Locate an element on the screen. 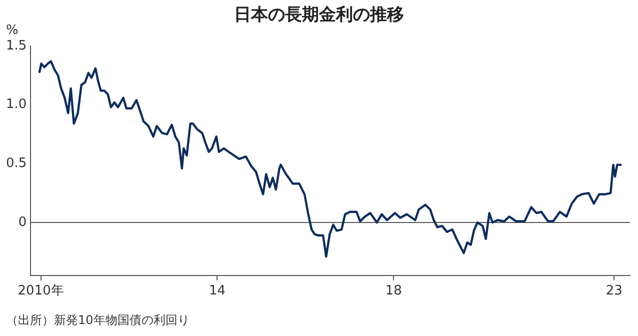 The width and height of the screenshot is (638, 336). x-tick-label: 18 is located at coordinates (393, 291).